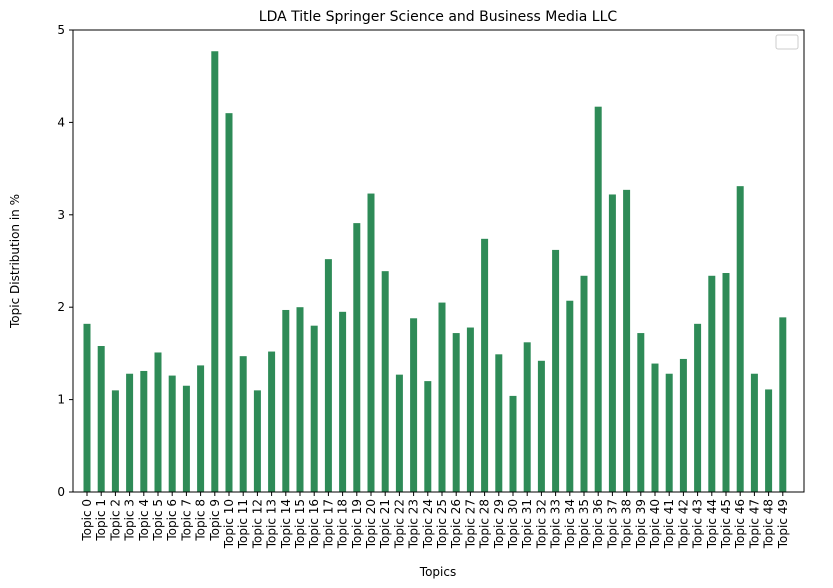  Describe the element at coordinates (257, 524) in the screenshot. I see `x-tick-label: Topic 12` at that location.